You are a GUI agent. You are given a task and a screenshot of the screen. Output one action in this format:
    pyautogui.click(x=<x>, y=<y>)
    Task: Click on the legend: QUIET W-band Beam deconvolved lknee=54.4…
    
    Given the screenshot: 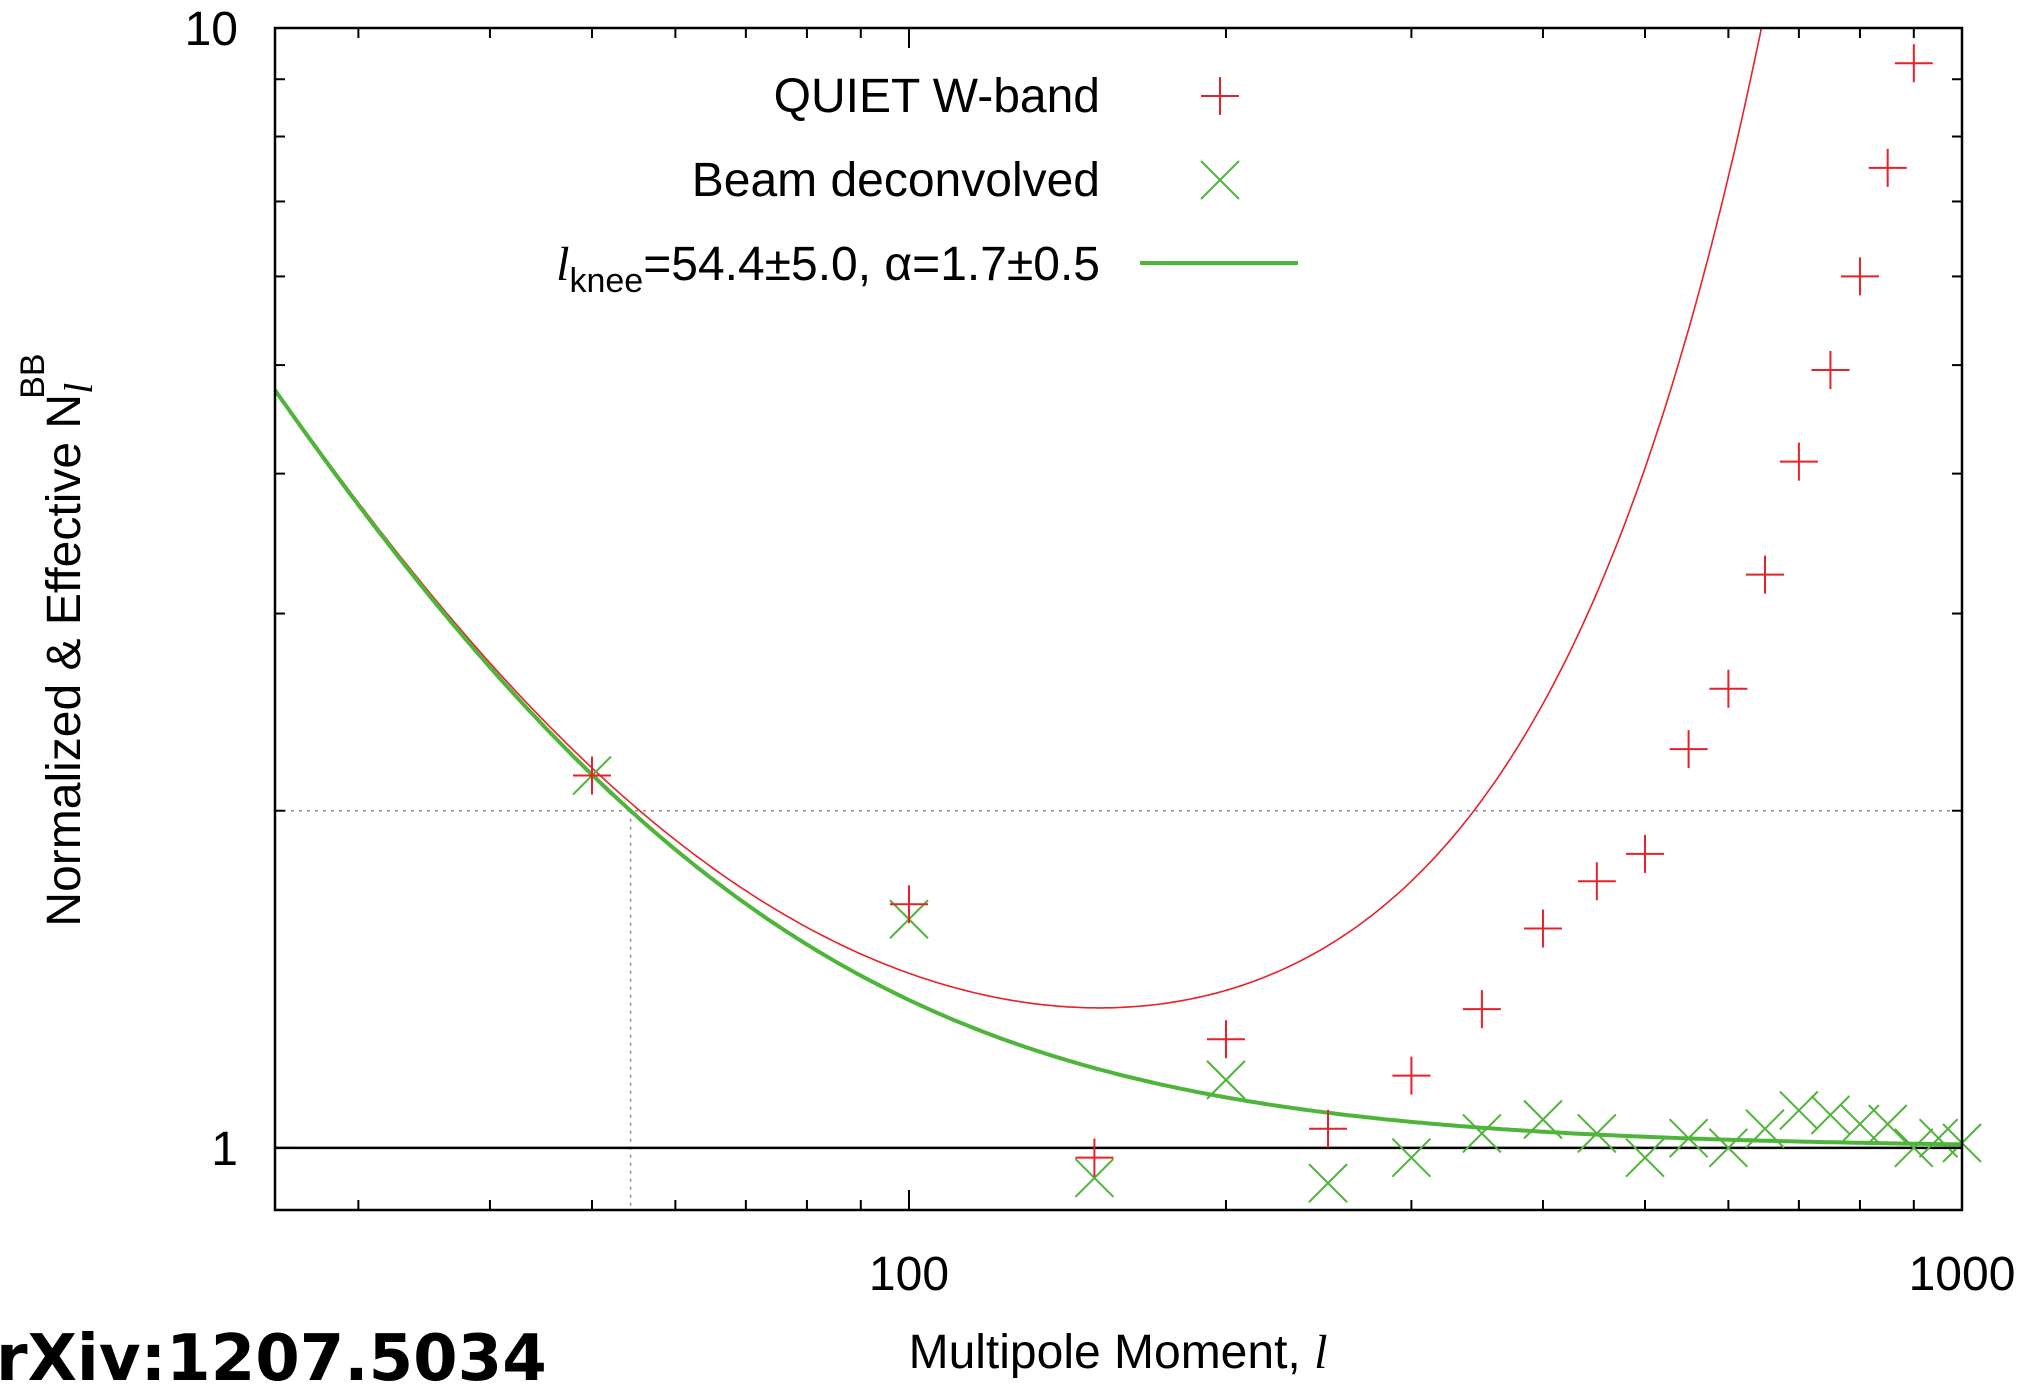 What is the action you would take?
    pyautogui.click(x=927, y=185)
    